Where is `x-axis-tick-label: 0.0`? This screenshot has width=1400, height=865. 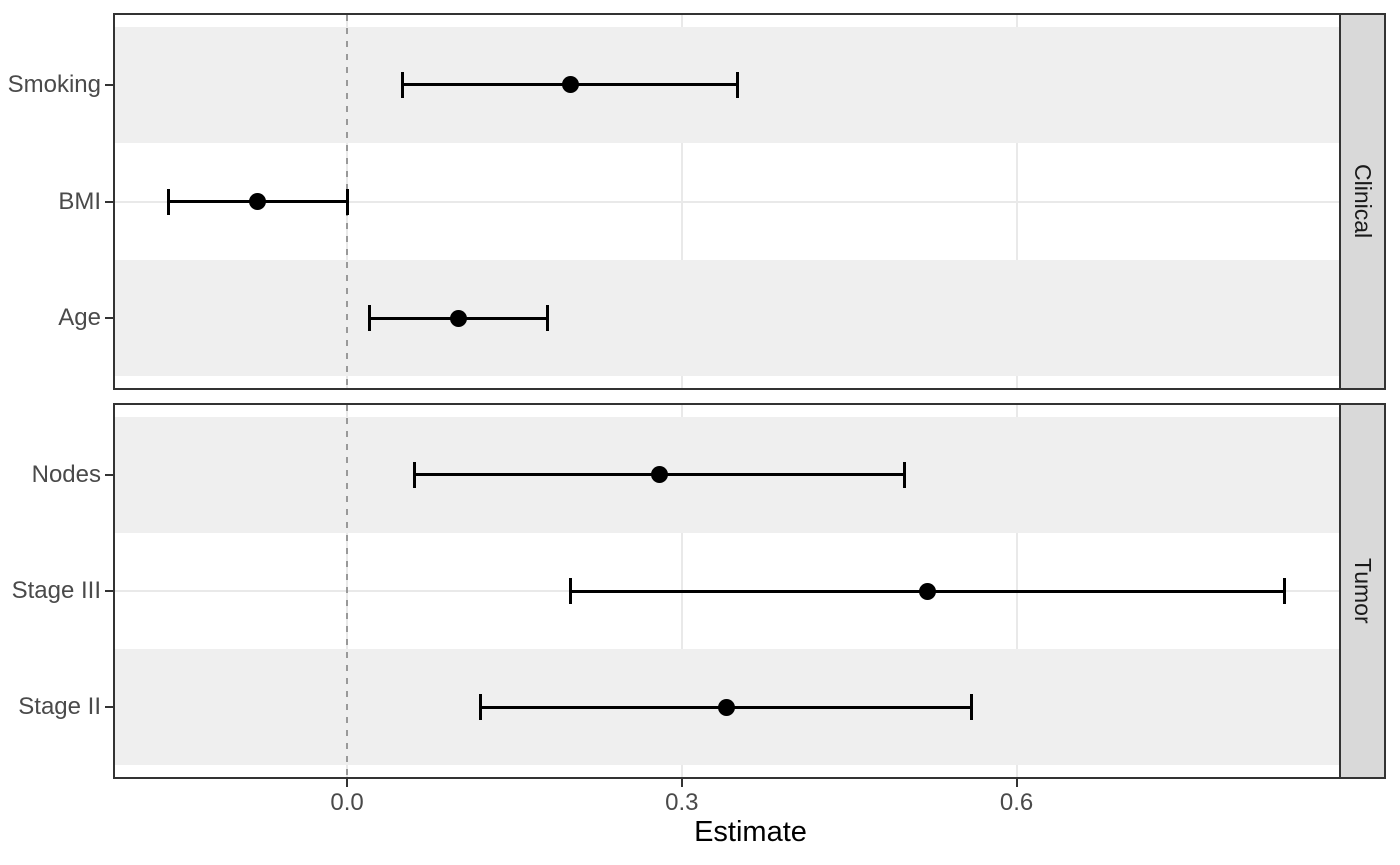
x-axis-tick-label: 0.0 is located at coordinates (347, 802).